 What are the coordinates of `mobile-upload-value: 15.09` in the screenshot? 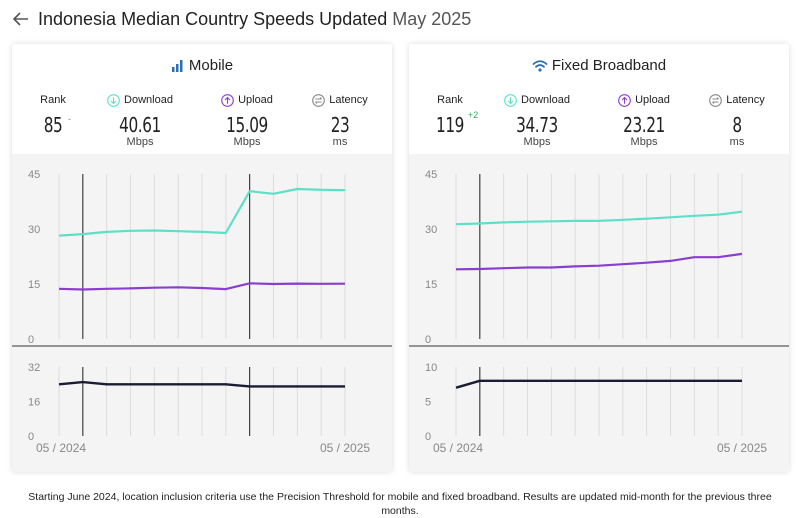 It's located at (247, 125).